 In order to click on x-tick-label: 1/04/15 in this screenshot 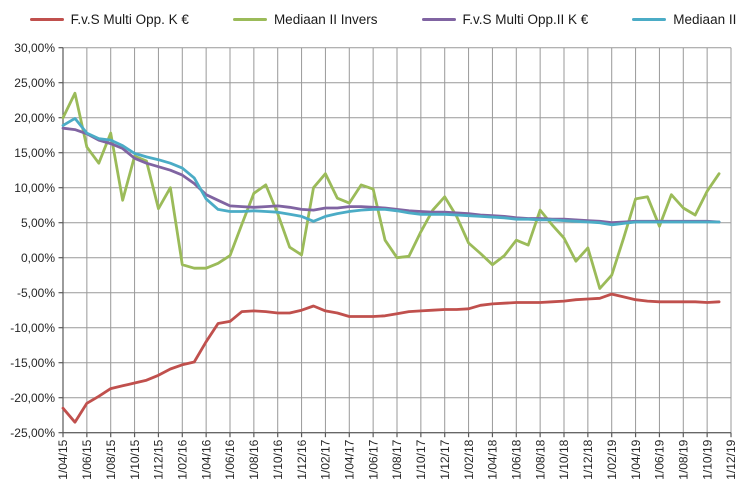, I will do `click(63, 459)`.